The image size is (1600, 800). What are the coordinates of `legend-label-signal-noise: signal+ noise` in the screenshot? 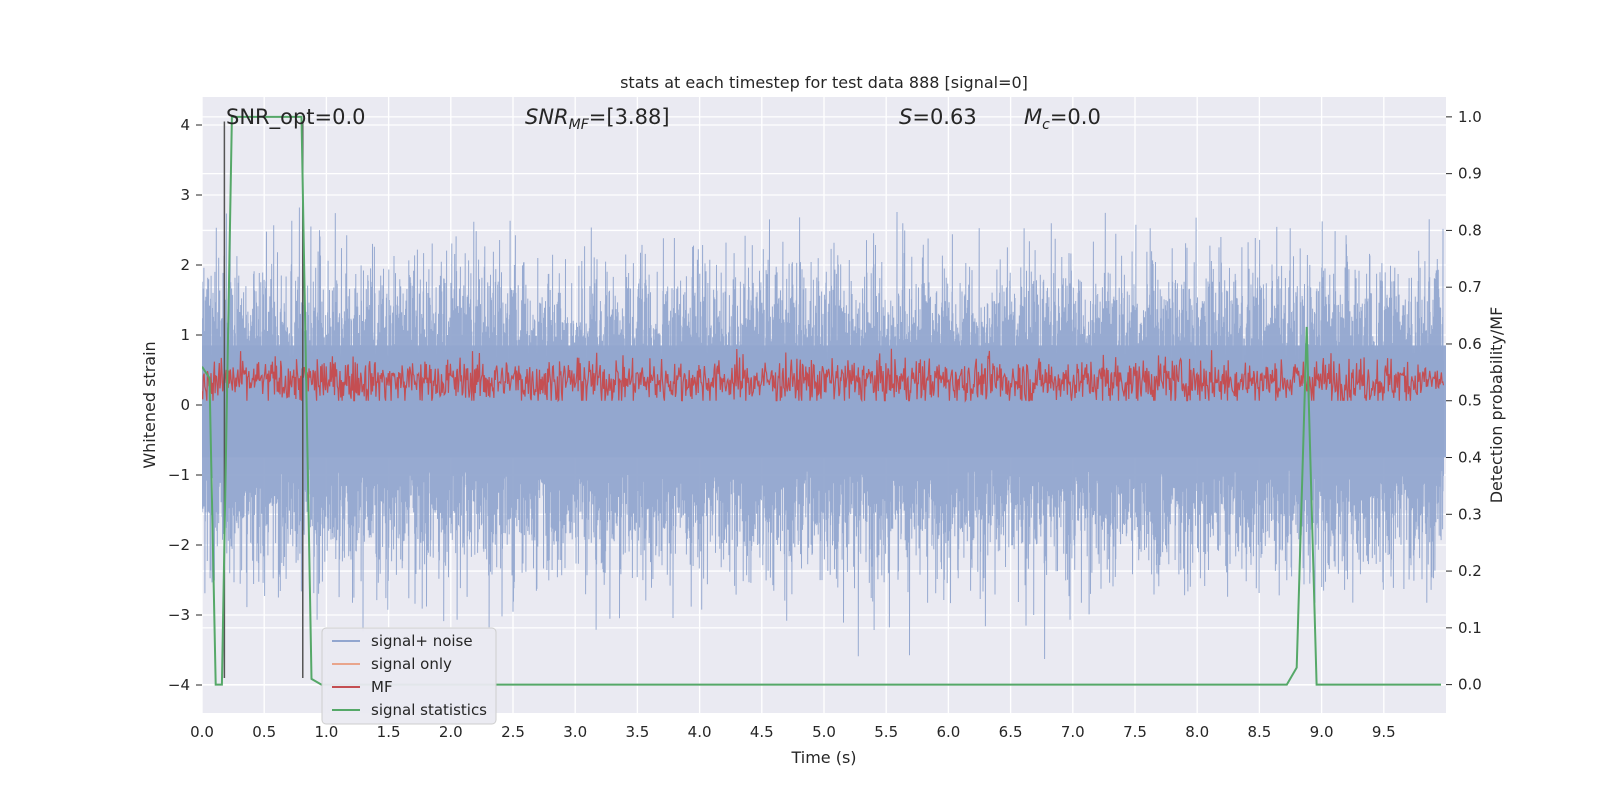 It's located at (422, 641).